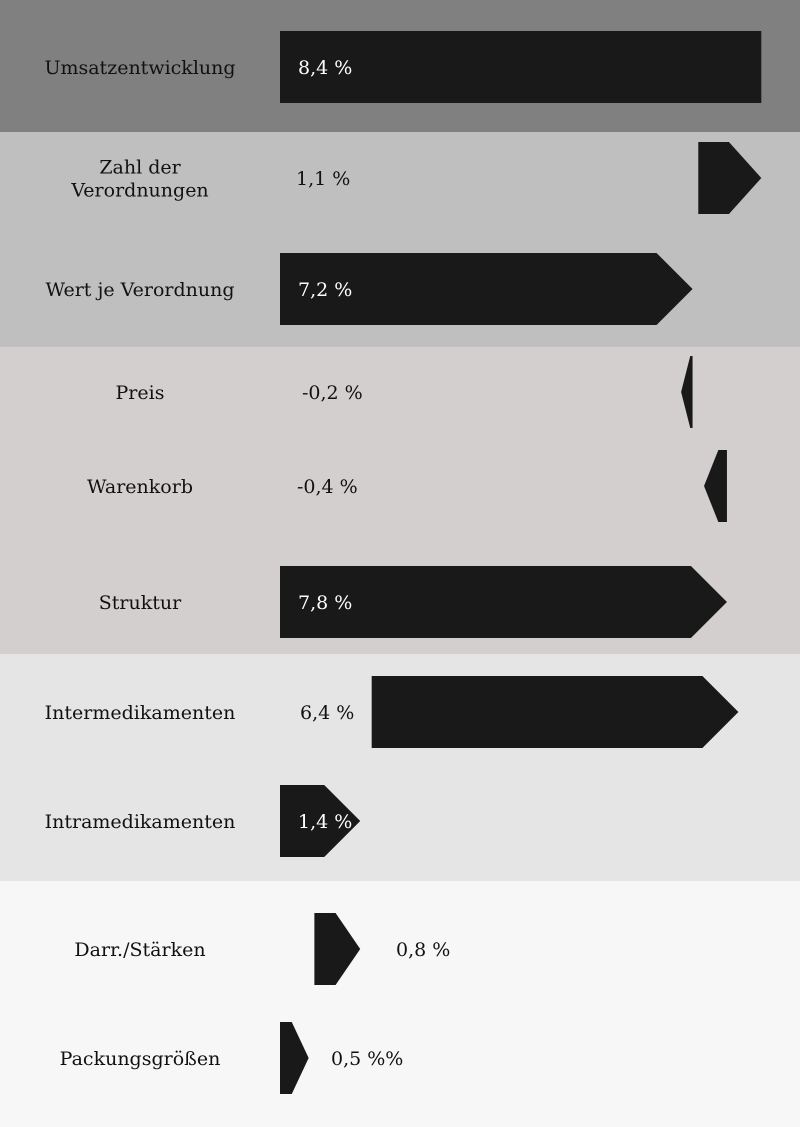 The width and height of the screenshot is (800, 1127). I want to click on value-label-umsatzentwicklung: 8,4 %, so click(325, 68).